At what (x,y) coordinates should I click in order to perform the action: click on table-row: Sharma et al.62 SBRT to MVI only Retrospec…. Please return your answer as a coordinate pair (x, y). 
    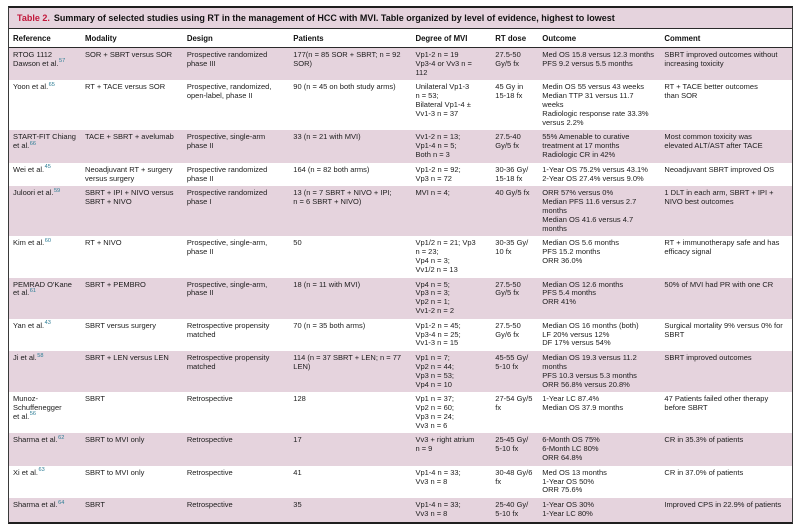
    Looking at the image, I should click on (400, 449).